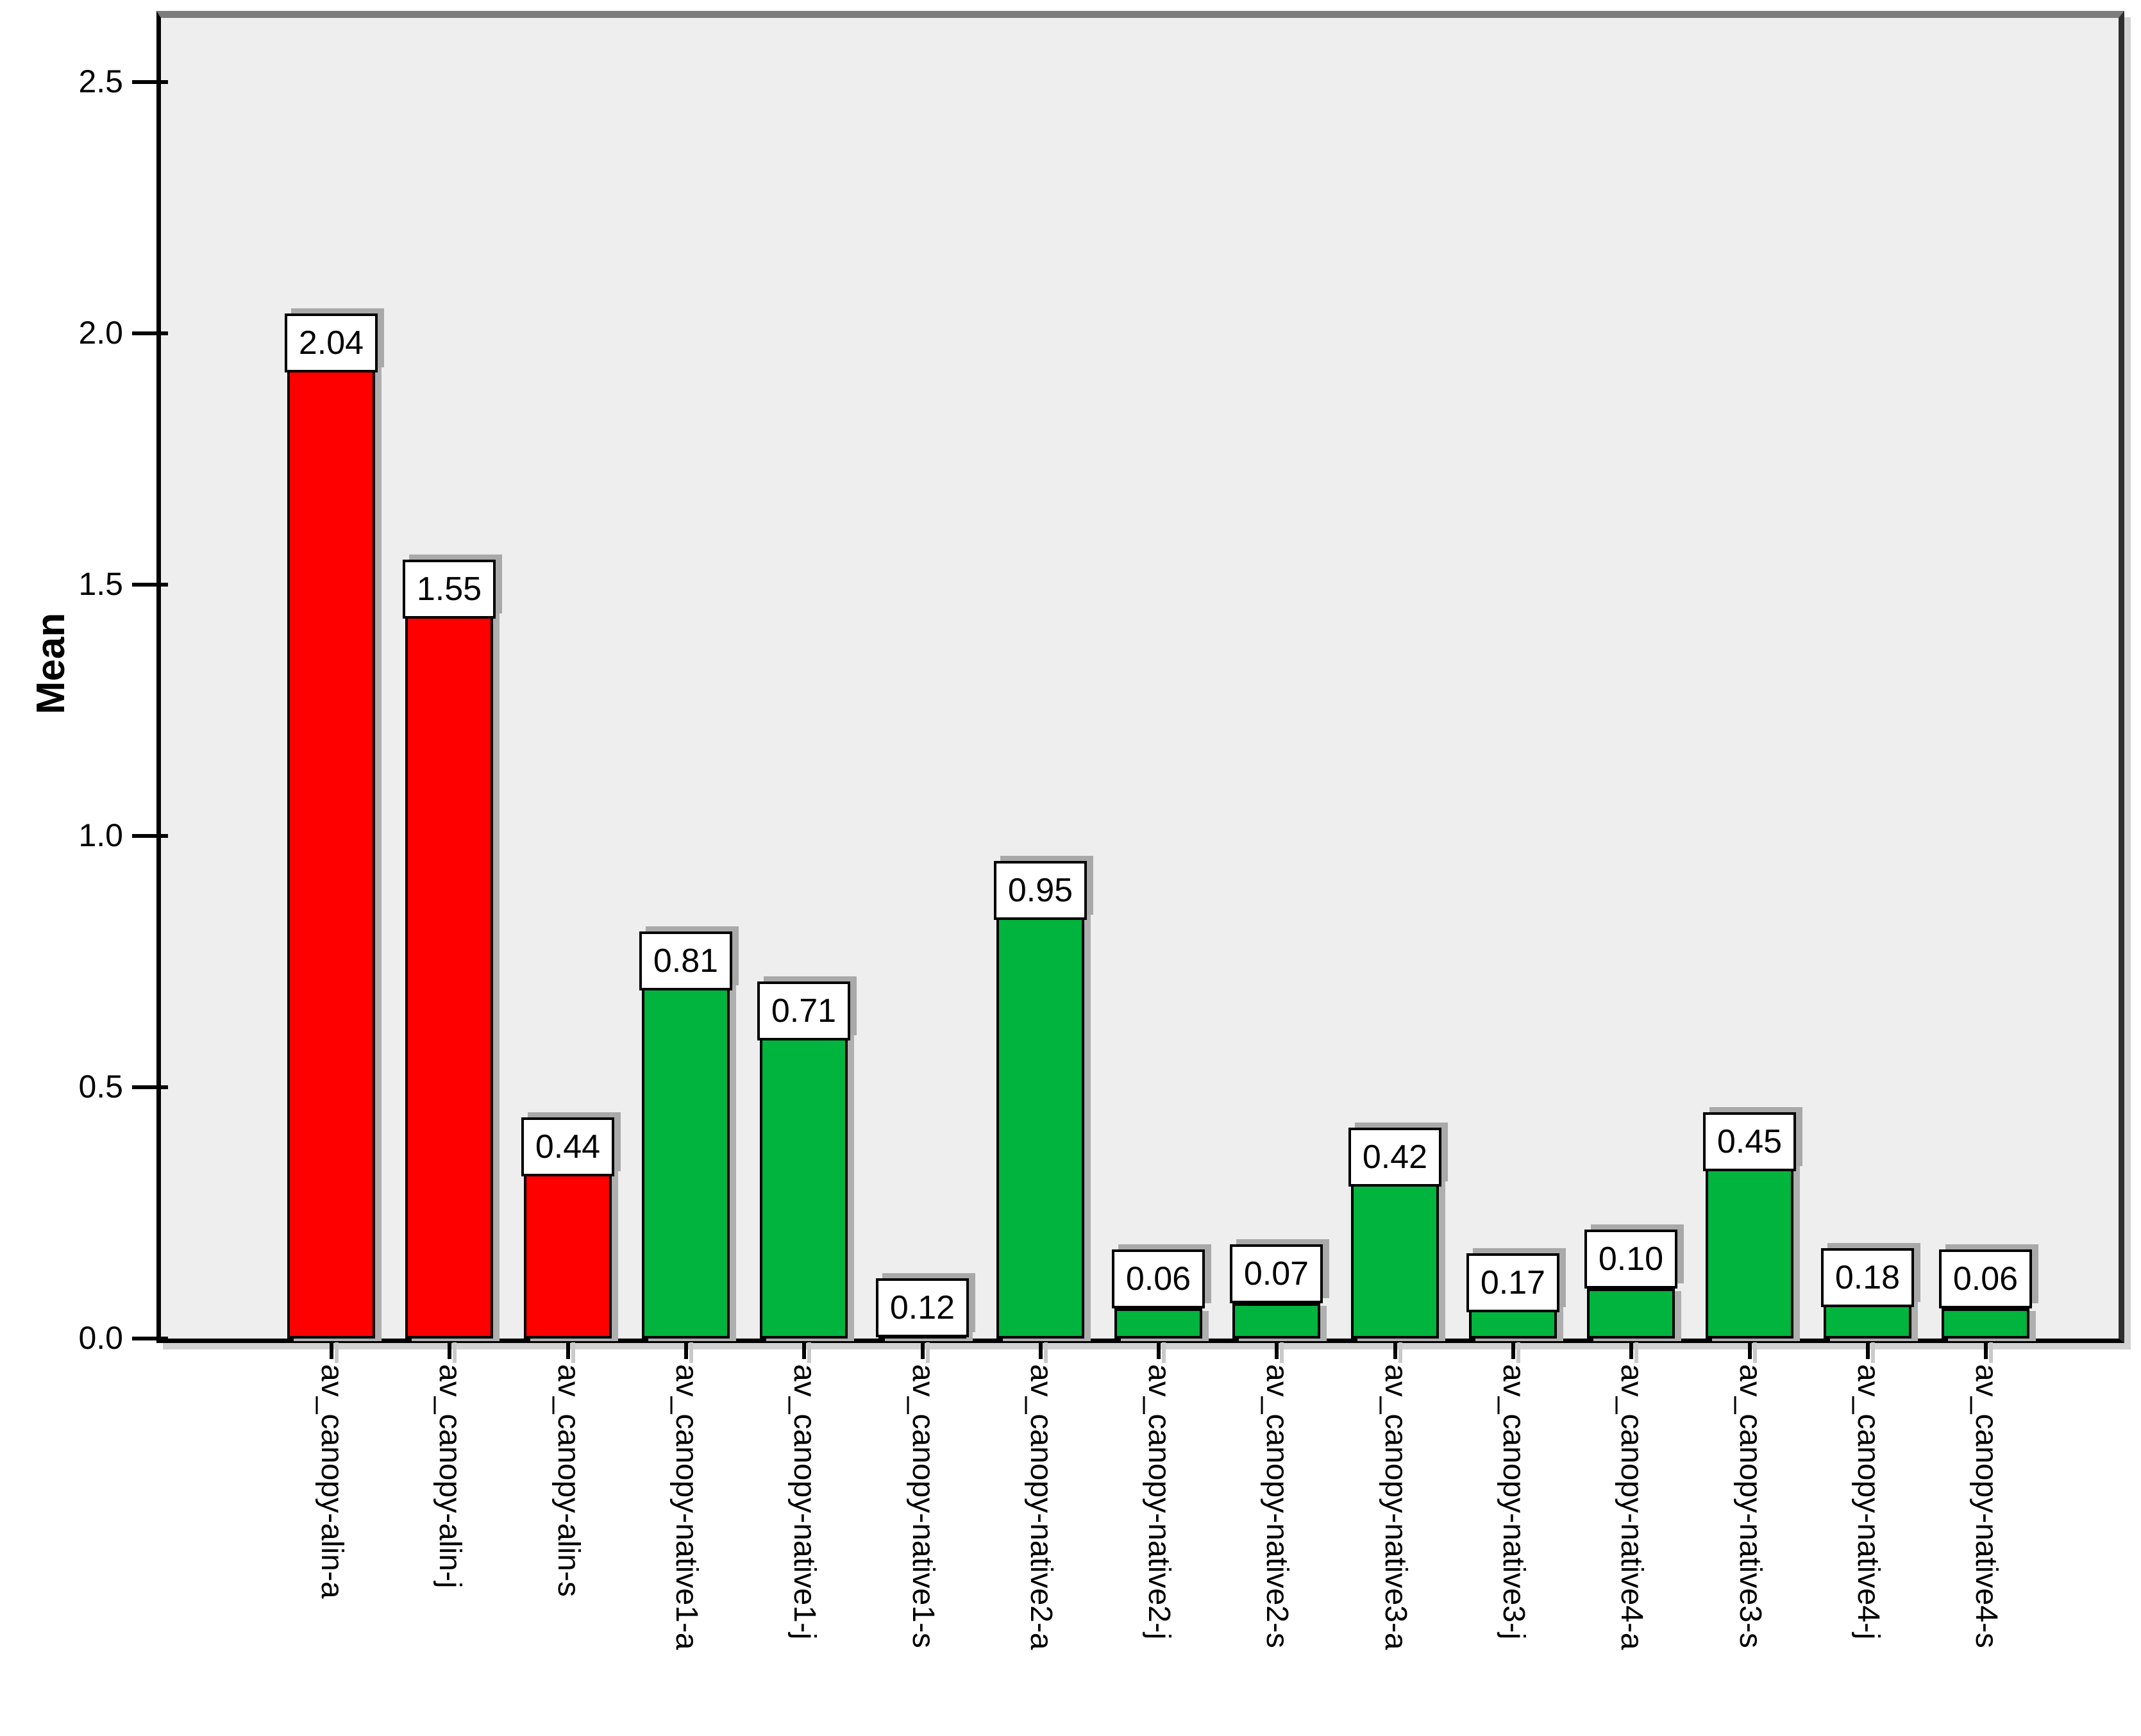 The height and width of the screenshot is (1736, 2141). Describe the element at coordinates (686, 1507) in the screenshot. I see `category-label: av_canopy-native1-a` at that location.